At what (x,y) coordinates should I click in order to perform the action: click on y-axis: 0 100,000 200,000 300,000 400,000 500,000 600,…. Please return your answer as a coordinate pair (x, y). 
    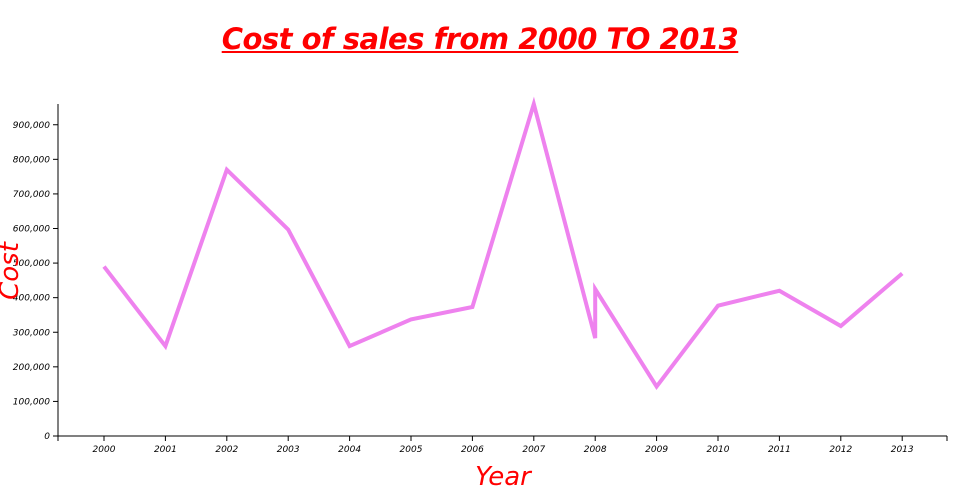
    Looking at the image, I should click on (36, 273).